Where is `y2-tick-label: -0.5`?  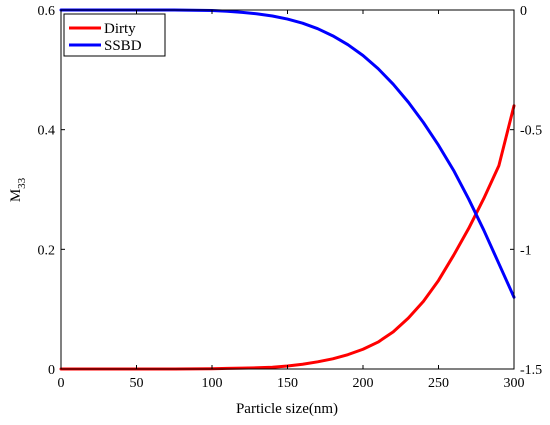
y2-tick-label: -0.5 is located at coordinates (531, 131).